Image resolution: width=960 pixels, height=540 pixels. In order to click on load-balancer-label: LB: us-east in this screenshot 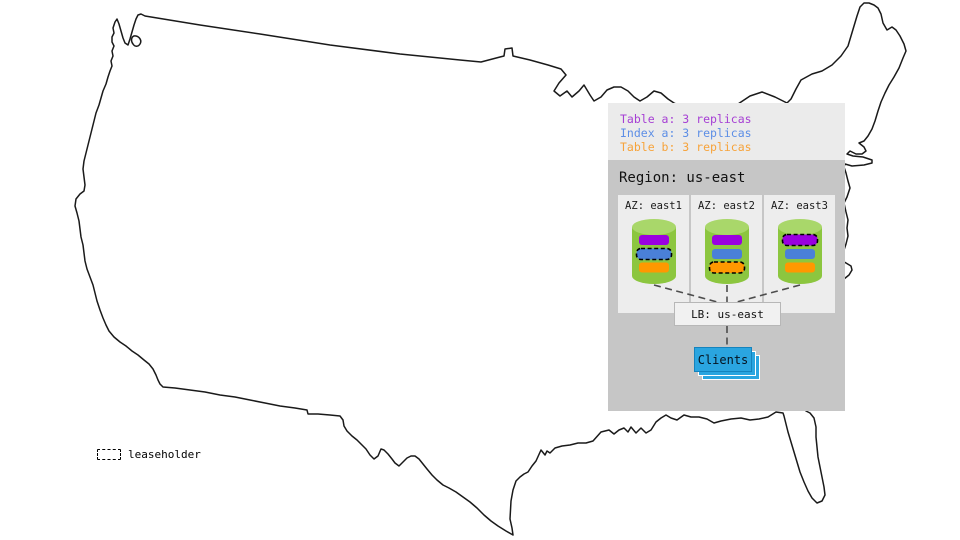, I will do `click(727, 314)`.